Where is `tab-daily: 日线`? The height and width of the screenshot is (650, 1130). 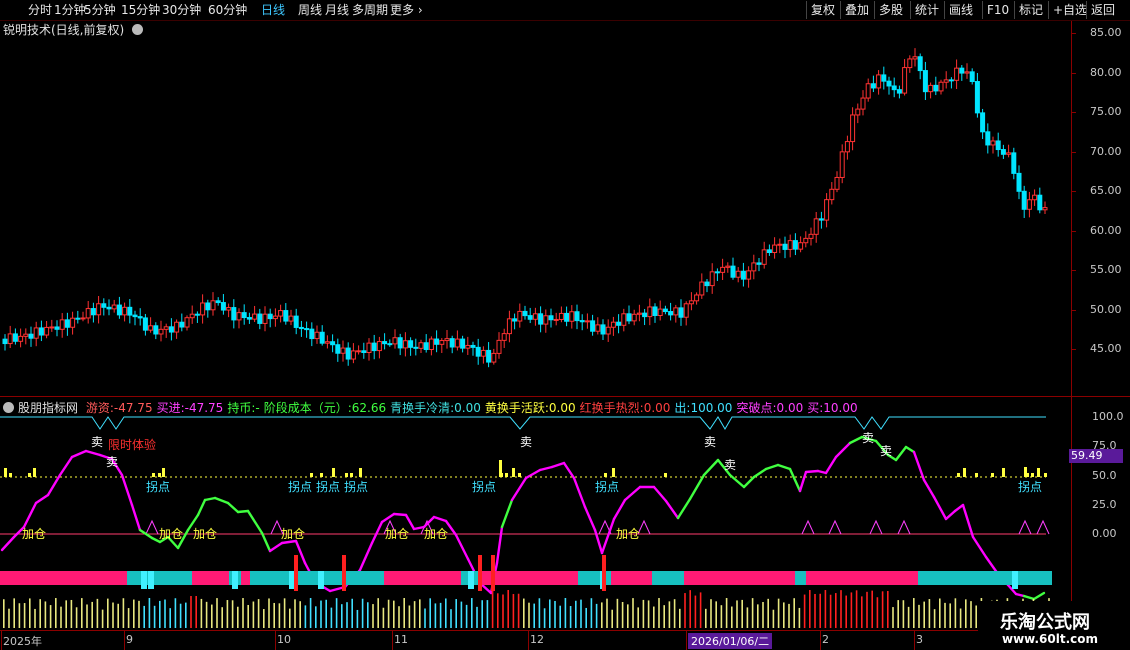
tab-daily: 日线 is located at coordinates (273, 10).